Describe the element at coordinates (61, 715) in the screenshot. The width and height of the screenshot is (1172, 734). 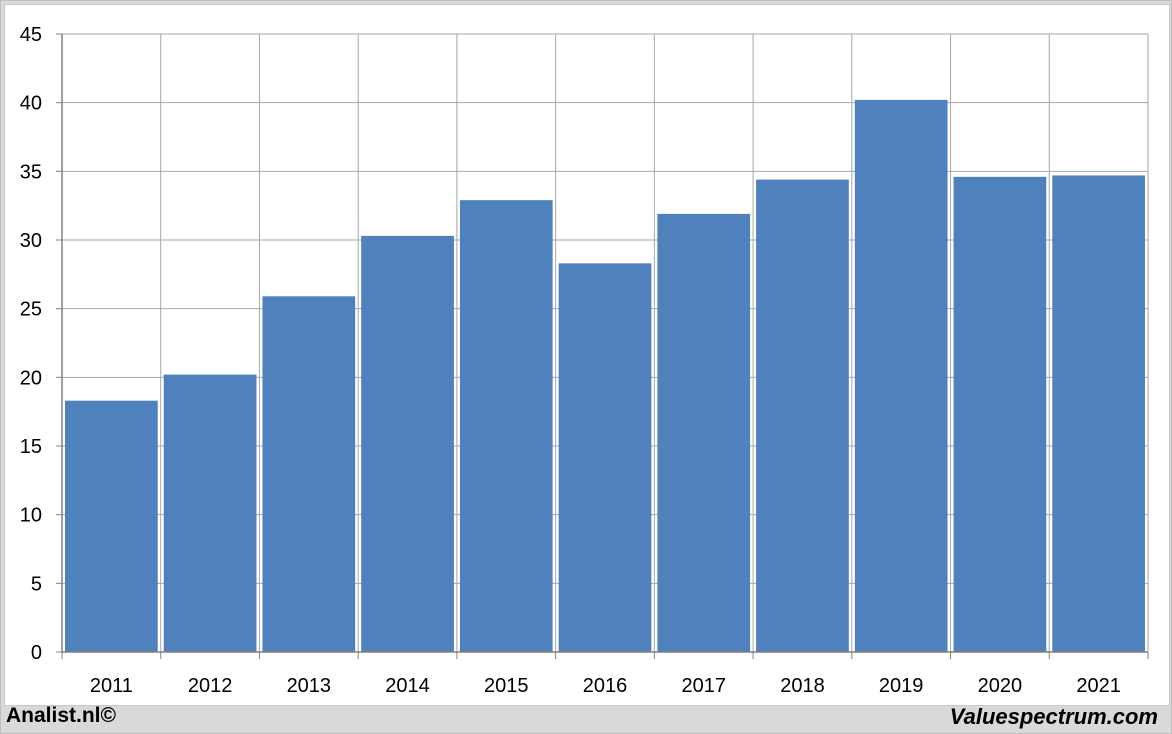
I see `footer-source-label: Analist.nl©` at that location.